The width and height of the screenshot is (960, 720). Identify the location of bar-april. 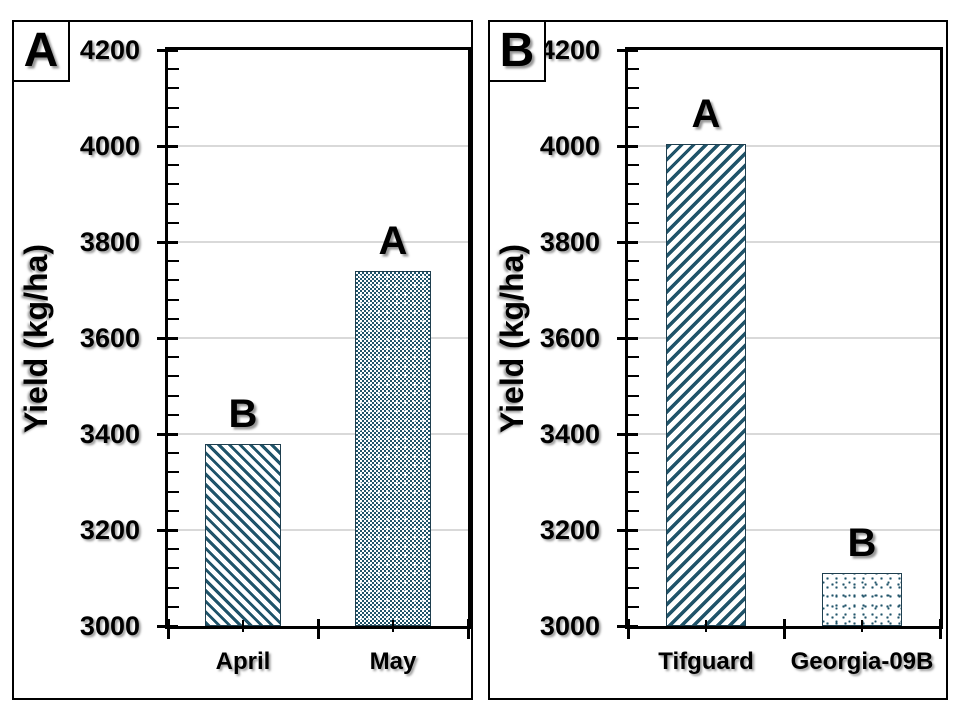
(243, 534).